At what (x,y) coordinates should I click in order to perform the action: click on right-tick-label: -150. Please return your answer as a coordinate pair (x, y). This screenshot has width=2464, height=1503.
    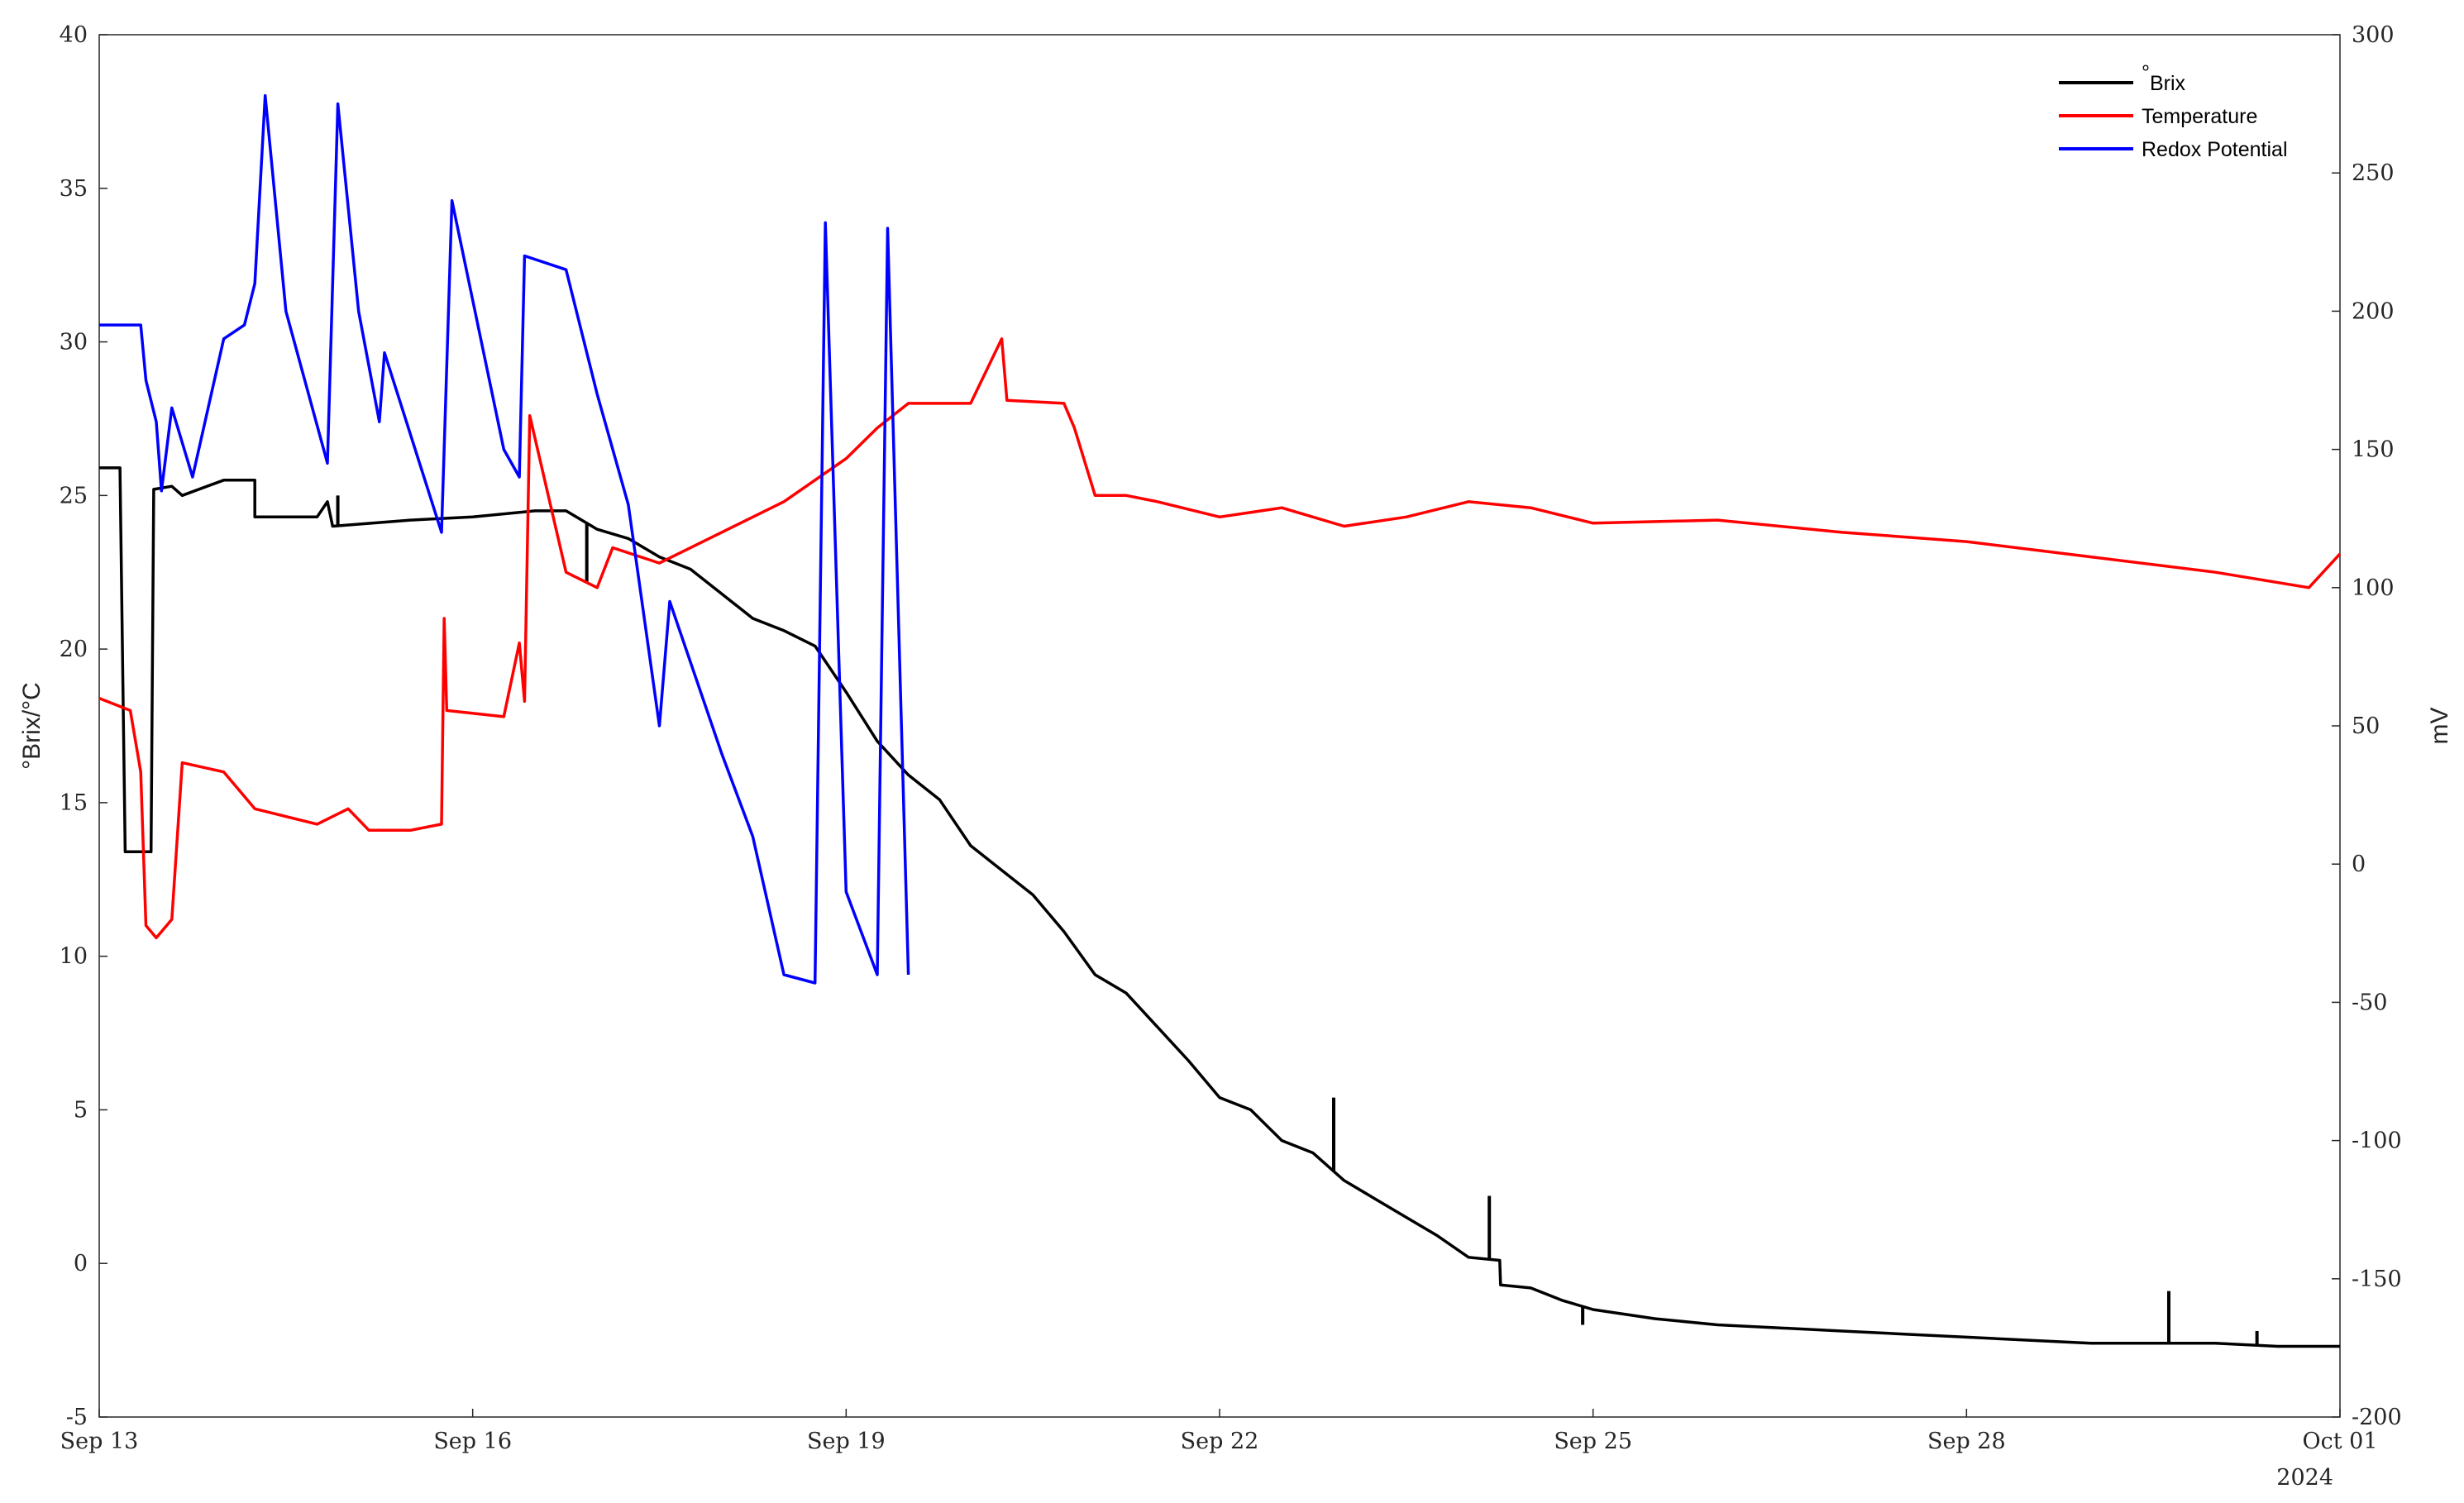
    Looking at the image, I should click on (2377, 1279).